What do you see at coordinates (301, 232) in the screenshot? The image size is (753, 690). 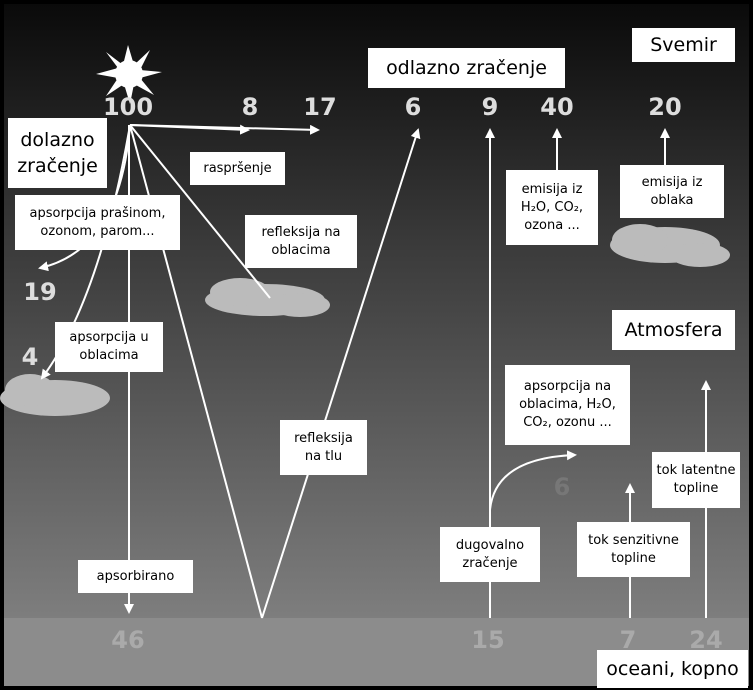 I see `label-line: refleksija na` at bounding box center [301, 232].